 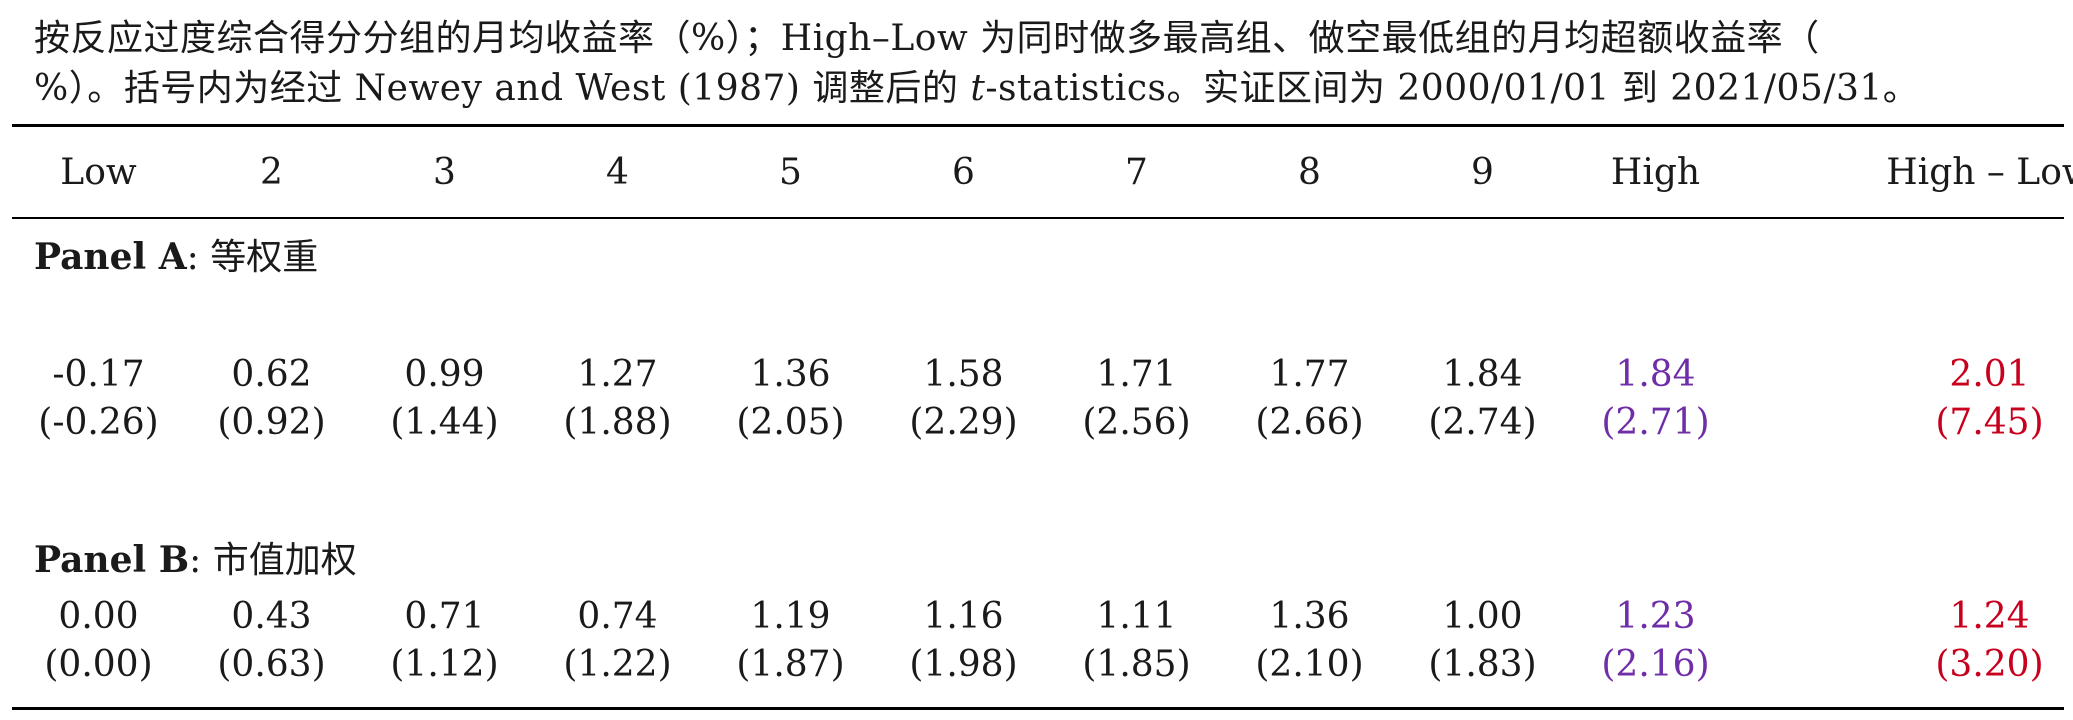 What do you see at coordinates (1042, 321) in the screenshot?
I see `panel-a-spacer` at bounding box center [1042, 321].